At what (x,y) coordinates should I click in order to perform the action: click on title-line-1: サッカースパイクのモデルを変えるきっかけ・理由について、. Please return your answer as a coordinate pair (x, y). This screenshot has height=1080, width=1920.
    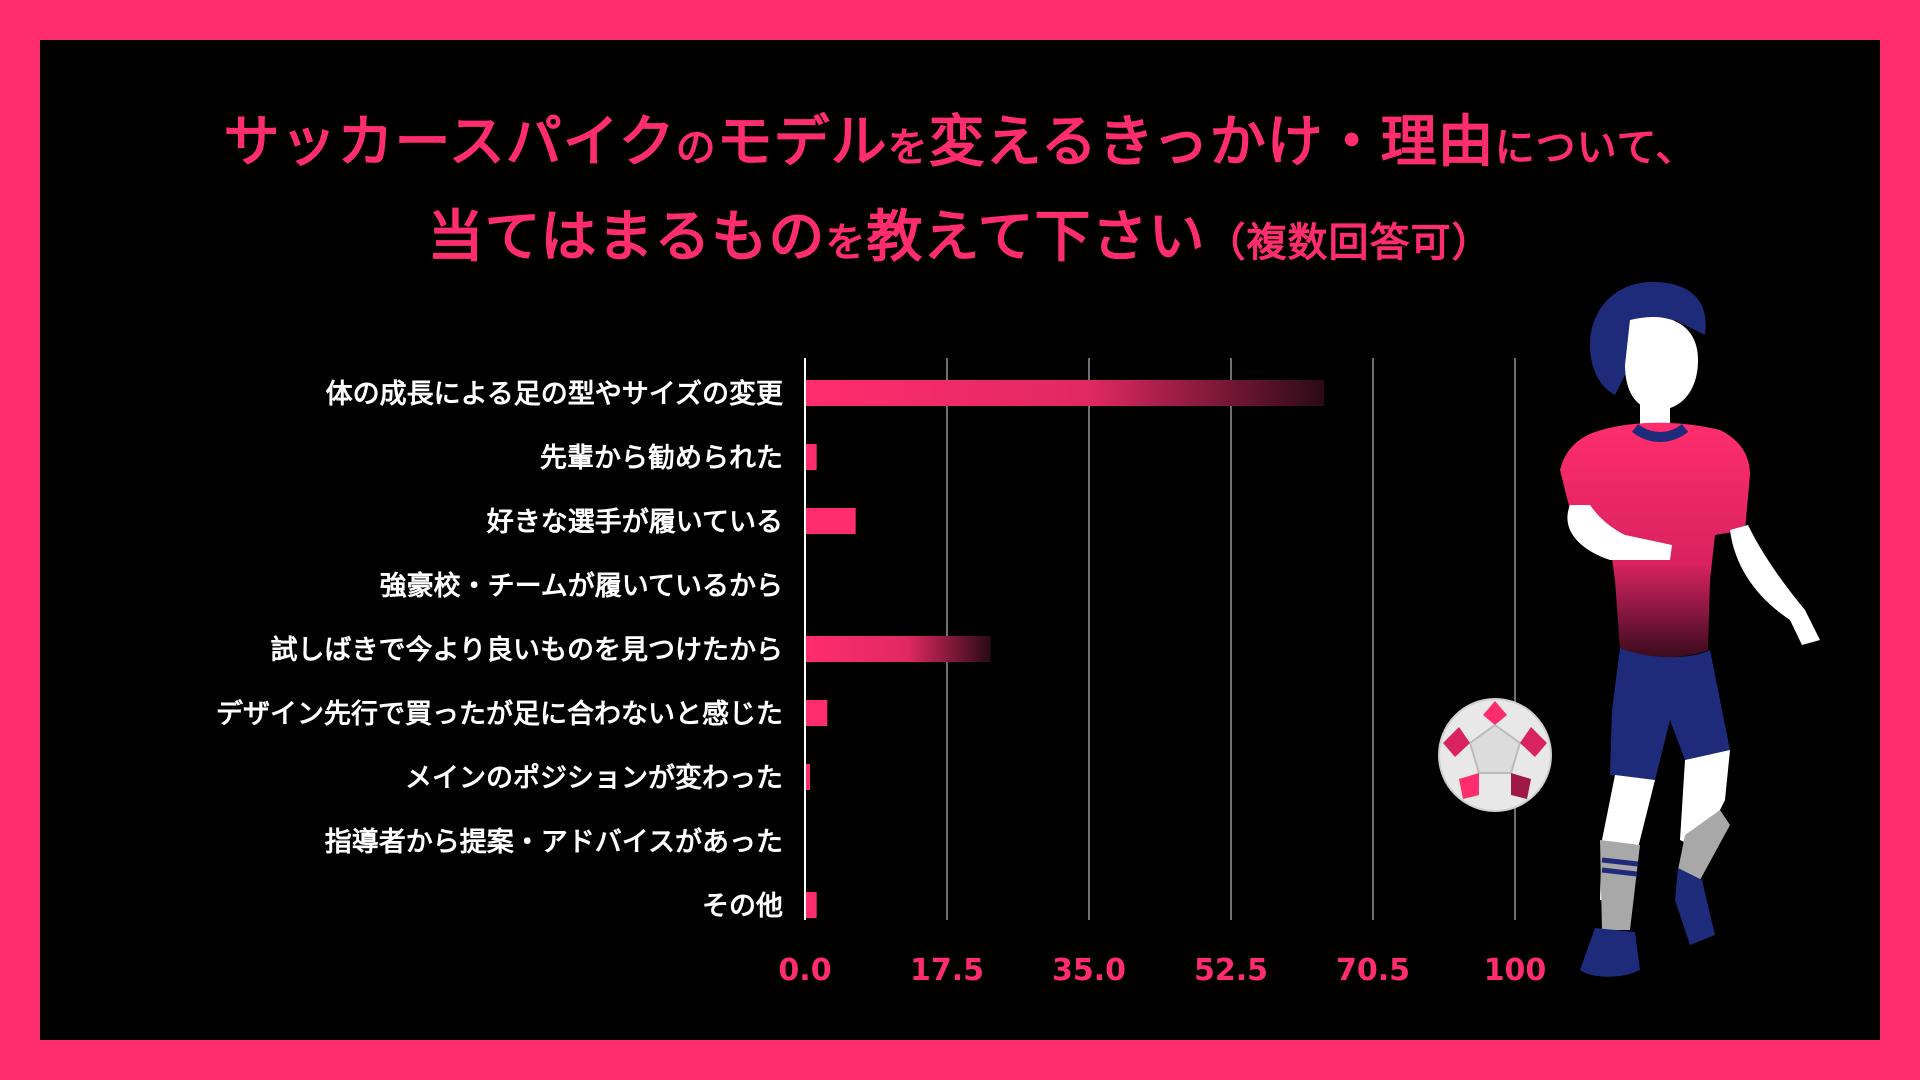
    Looking at the image, I should click on (960, 145).